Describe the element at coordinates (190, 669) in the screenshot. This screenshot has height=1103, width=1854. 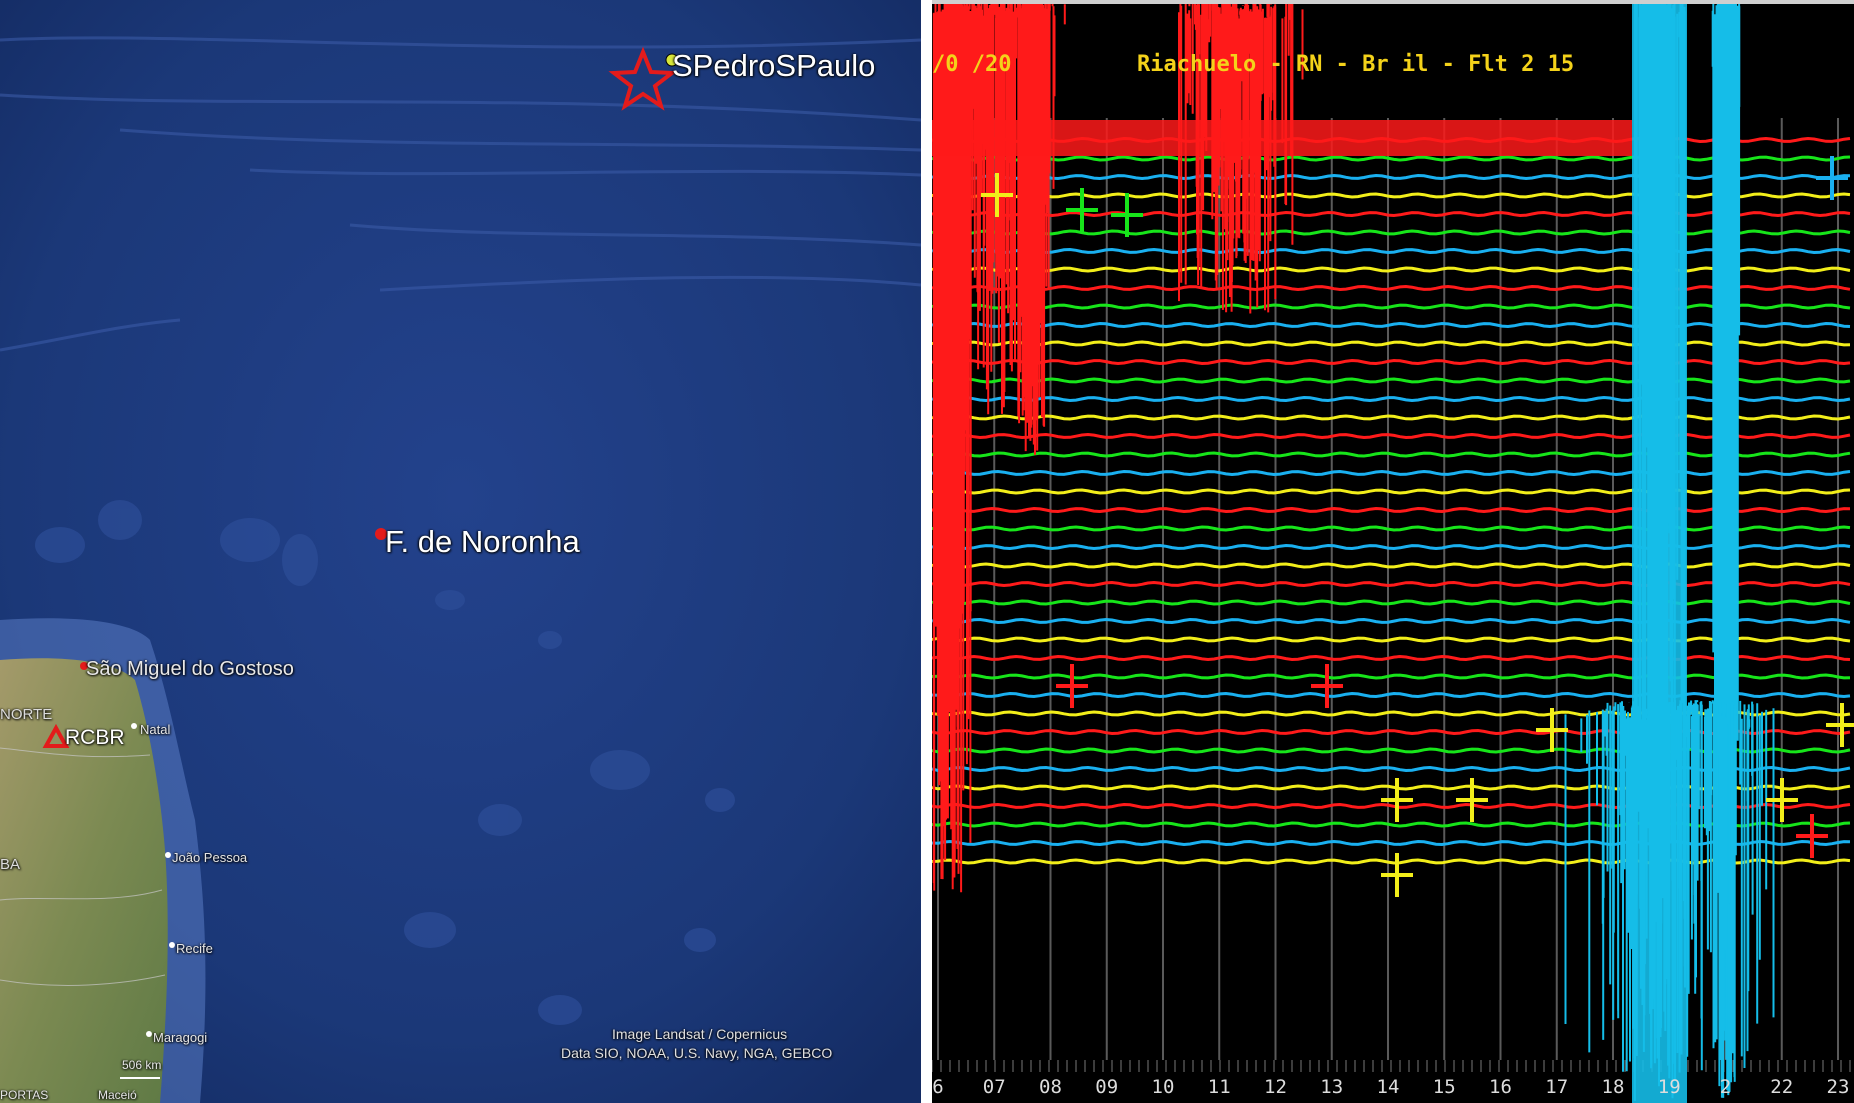
I see `sao-miguel-label: São Miguel do Gostoso` at that location.